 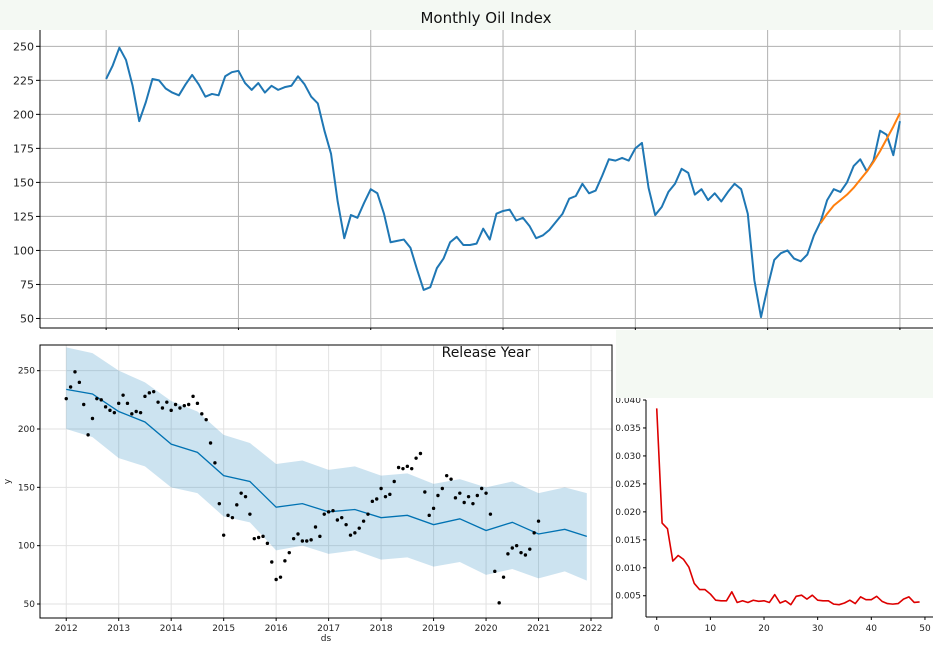 What do you see at coordinates (860, 168) in the screenshot?
I see `series-line-forecast` at bounding box center [860, 168].